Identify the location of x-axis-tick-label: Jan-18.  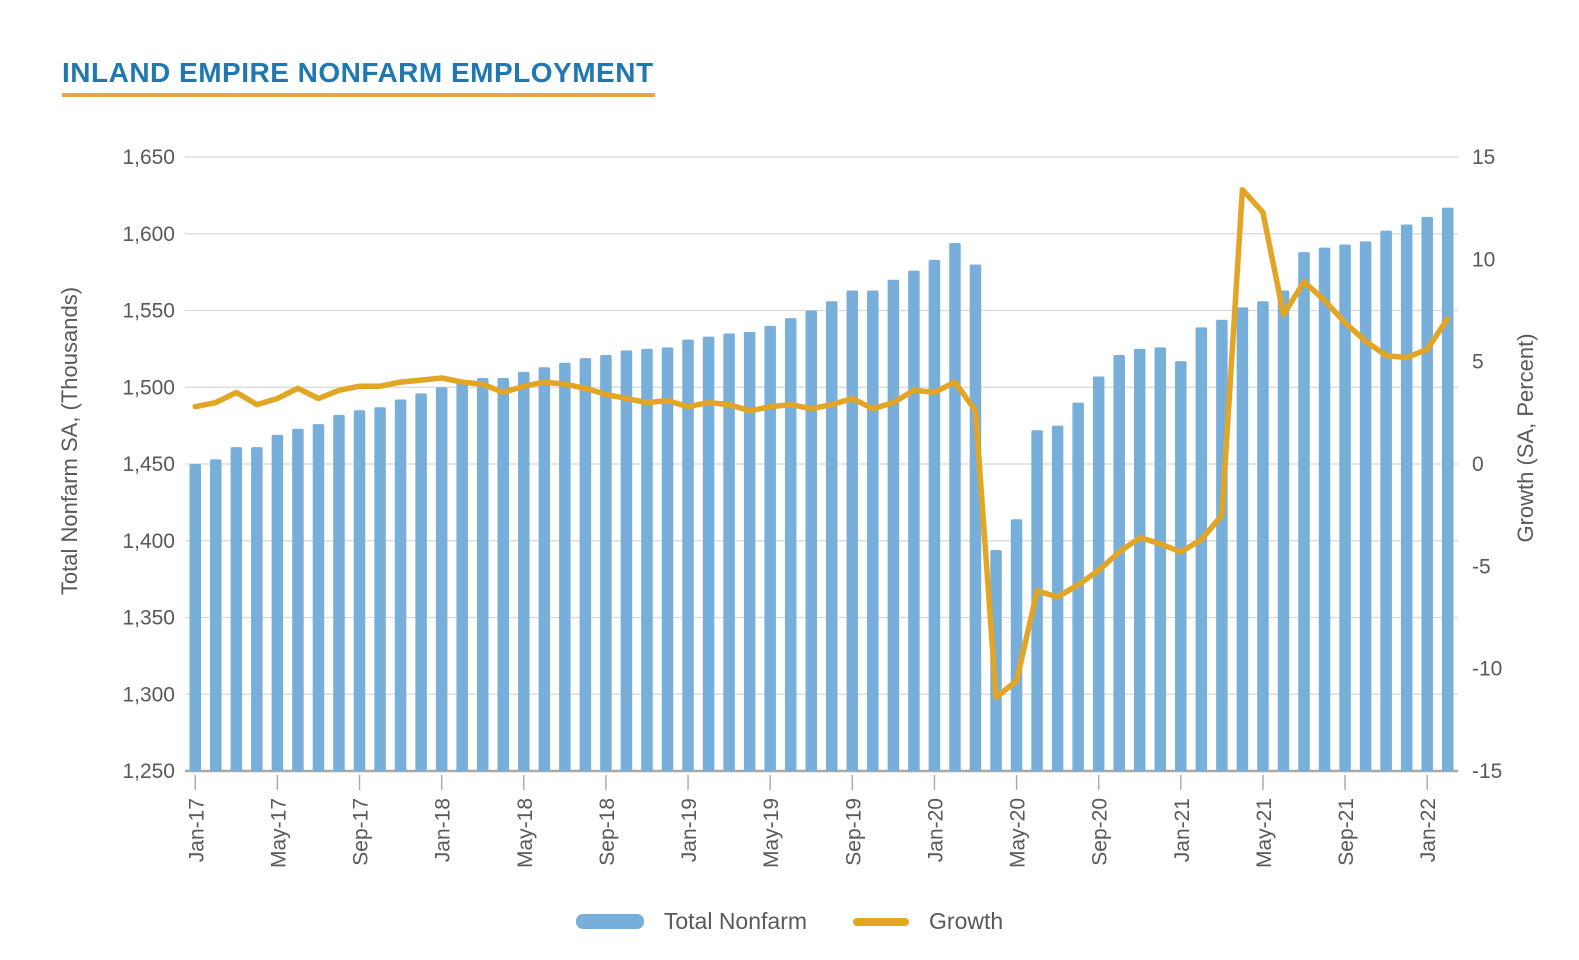
(443, 830).